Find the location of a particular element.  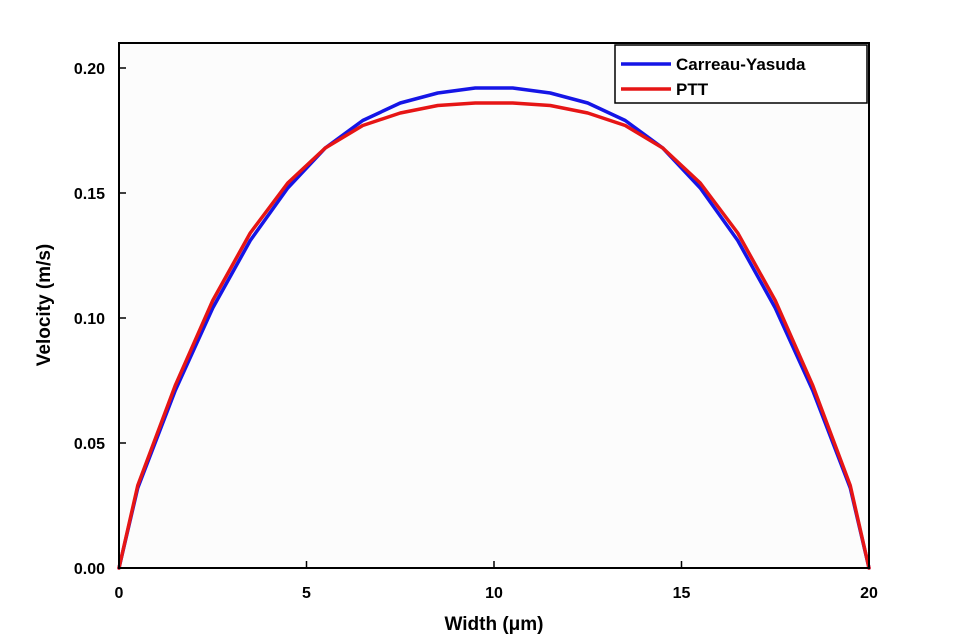

x-axis-title: Width (μm) is located at coordinates (493, 624).